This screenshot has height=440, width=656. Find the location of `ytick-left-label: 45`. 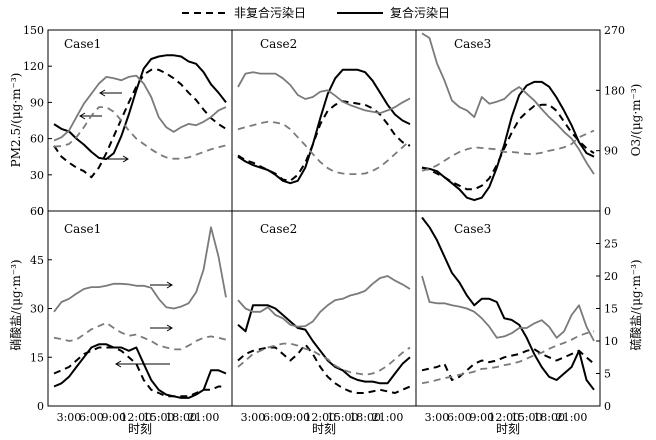

ytick-left-label: 45 is located at coordinates (37, 260).